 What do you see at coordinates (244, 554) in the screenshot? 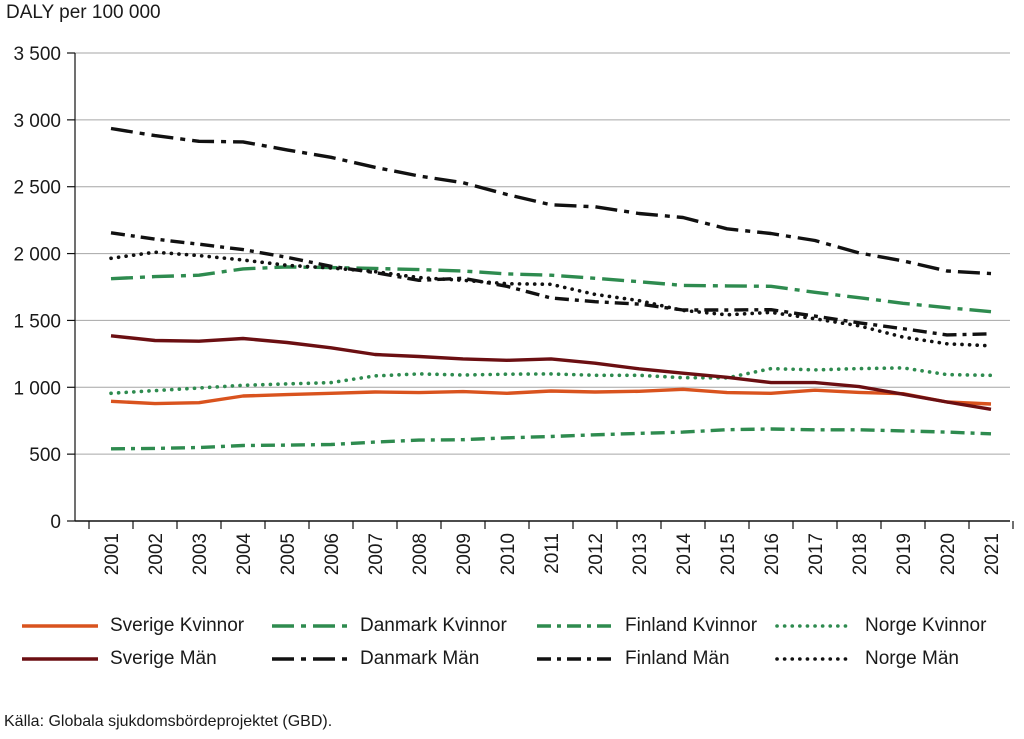
I see `x-tick-label: 2004` at bounding box center [244, 554].